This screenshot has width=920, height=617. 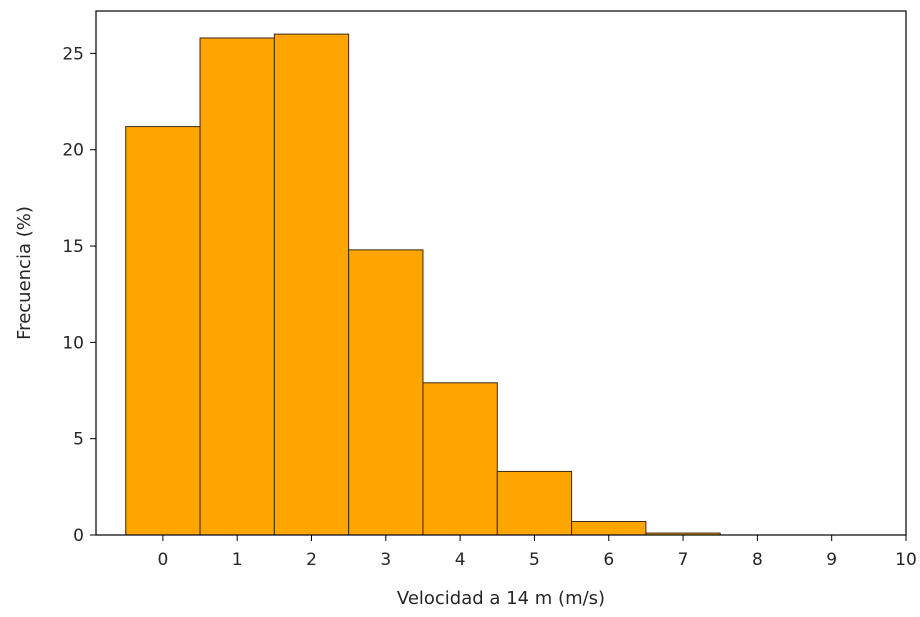 What do you see at coordinates (534, 560) in the screenshot?
I see `x-tick-label-5: 5` at bounding box center [534, 560].